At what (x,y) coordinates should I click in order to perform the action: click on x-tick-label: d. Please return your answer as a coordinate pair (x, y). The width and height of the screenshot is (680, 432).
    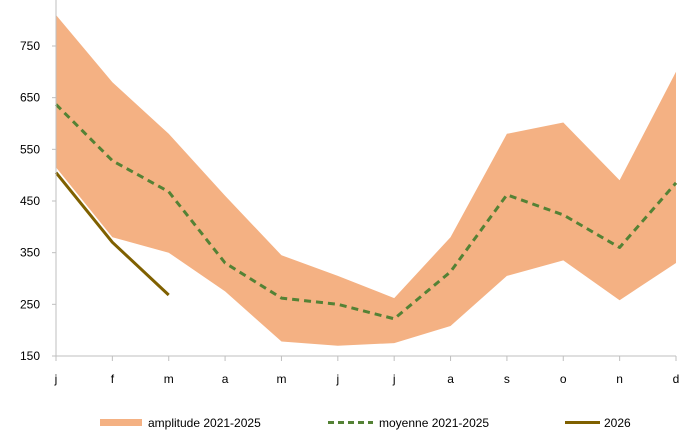
    Looking at the image, I should click on (676, 379).